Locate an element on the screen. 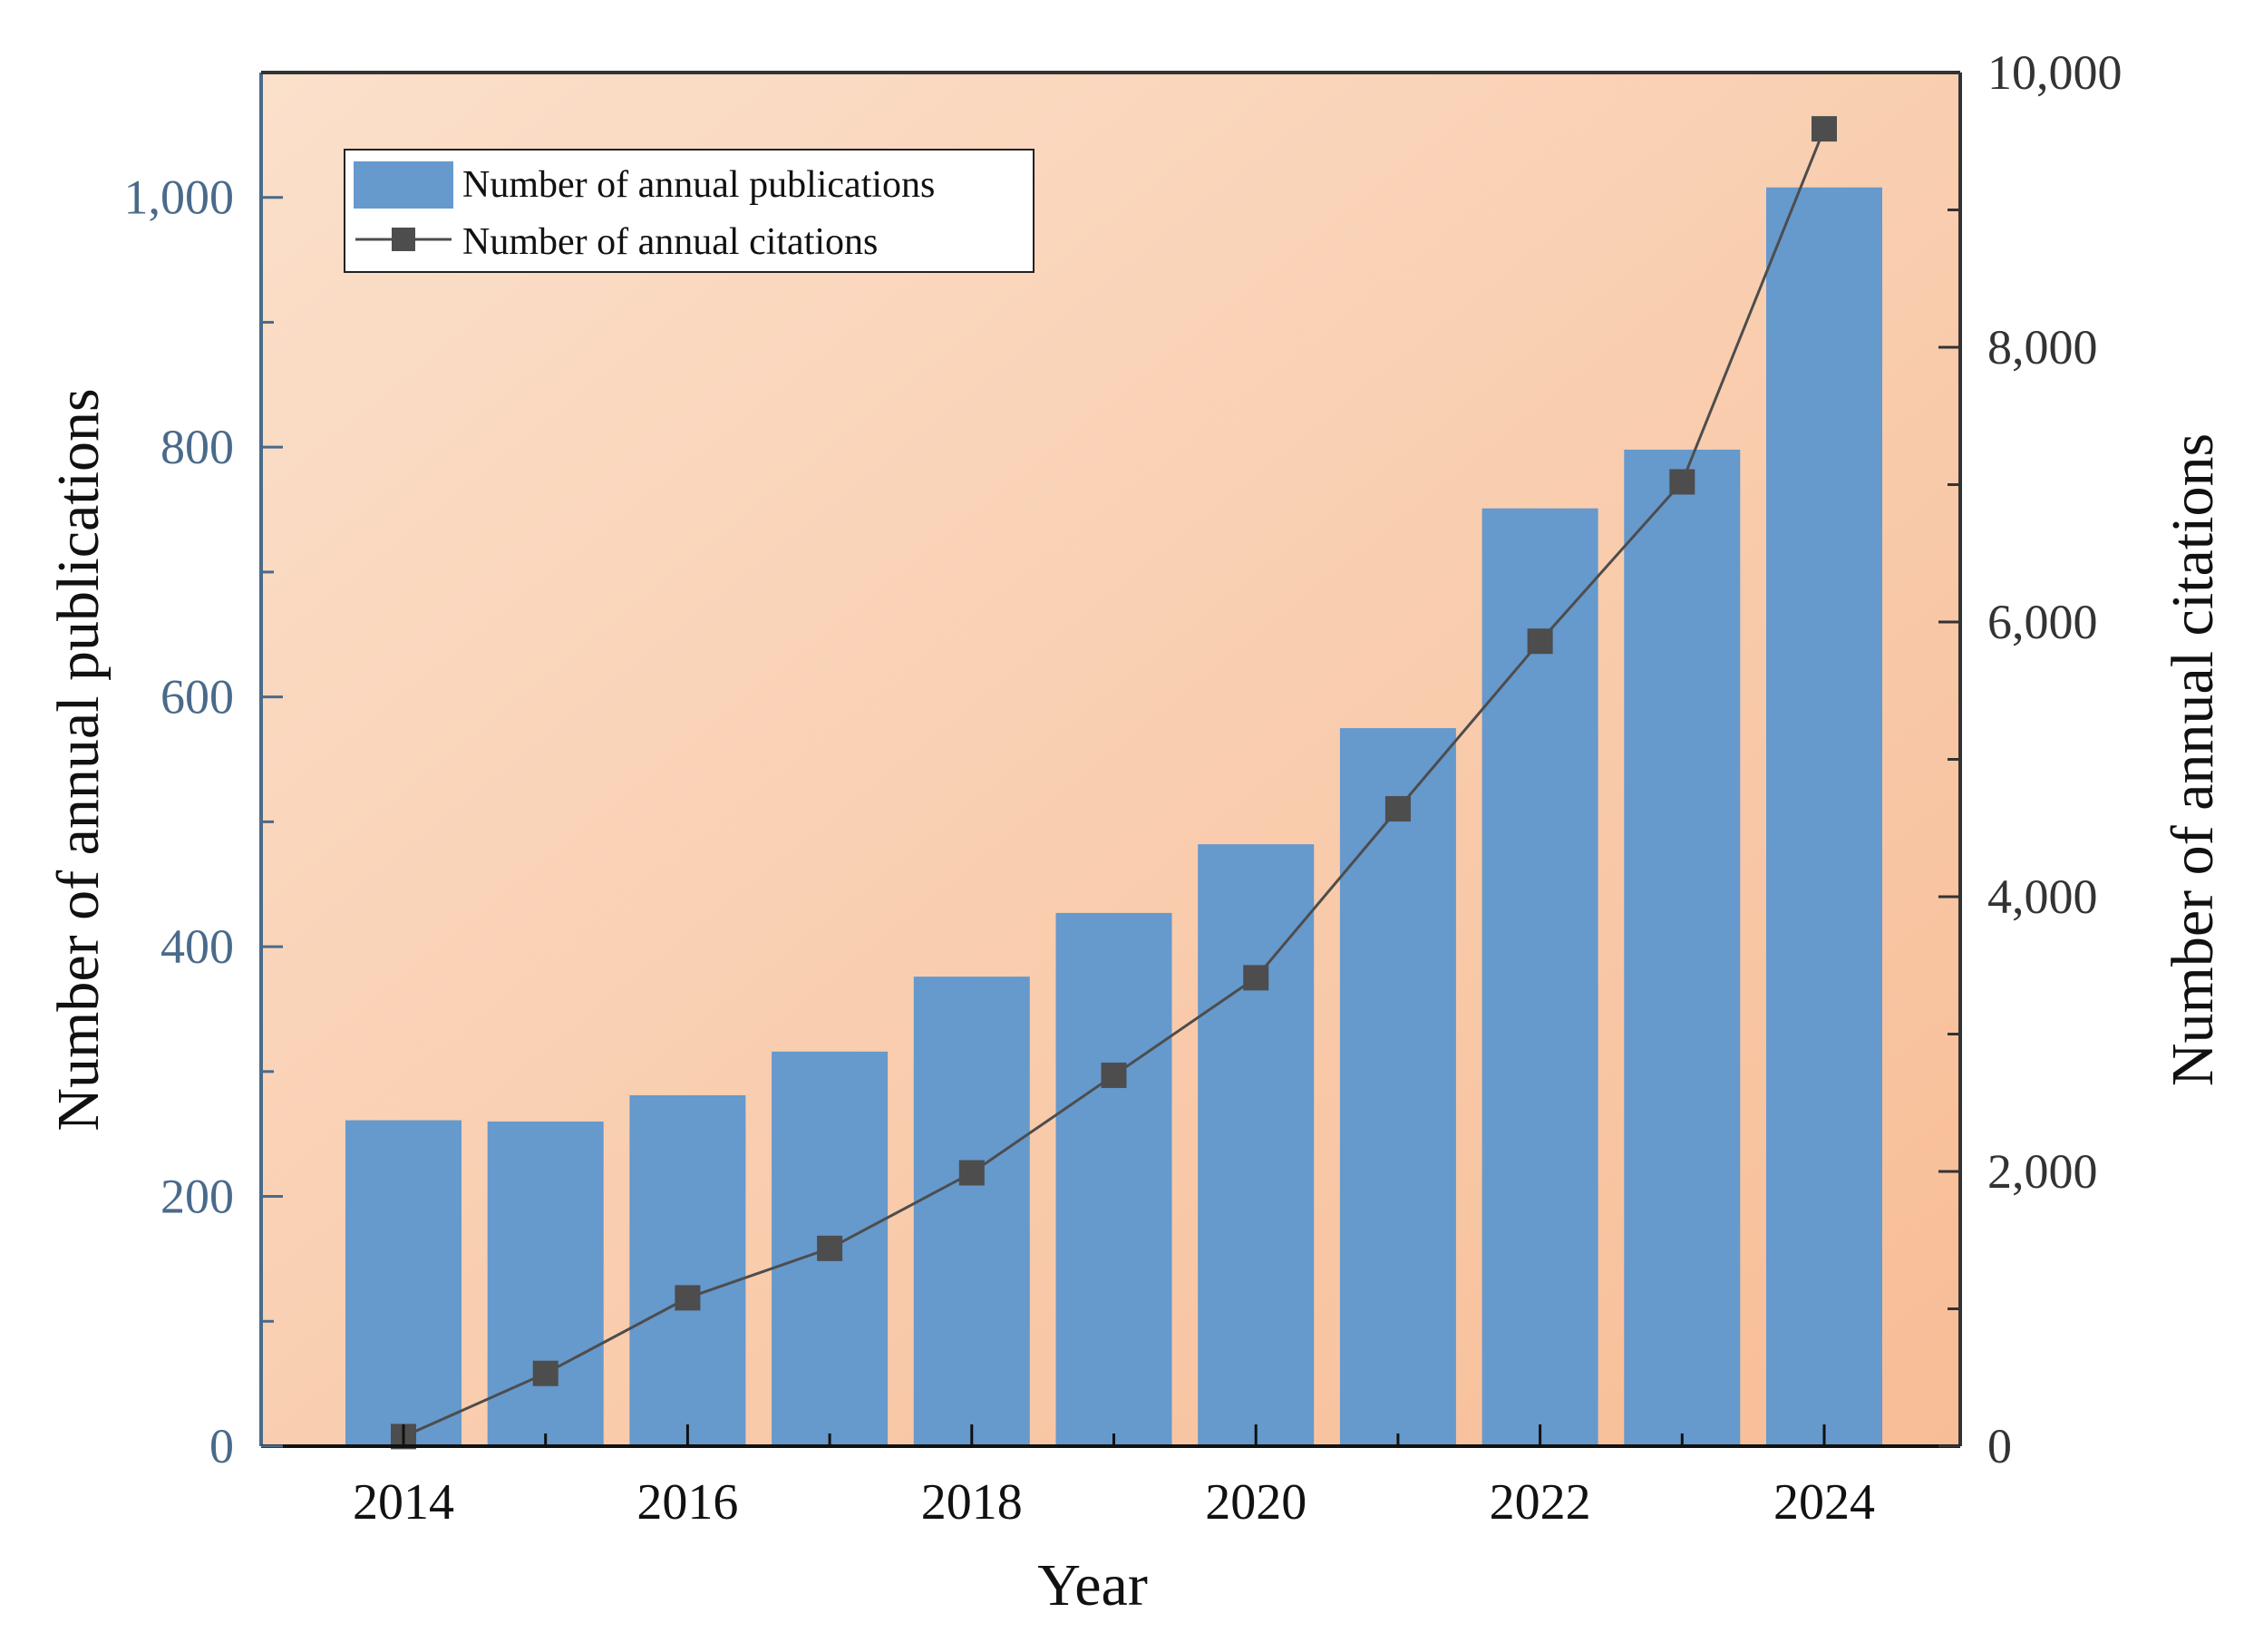 This screenshot has height=1652, width=2244. y-right-tick-label: 8,000 is located at coordinates (2042, 347).